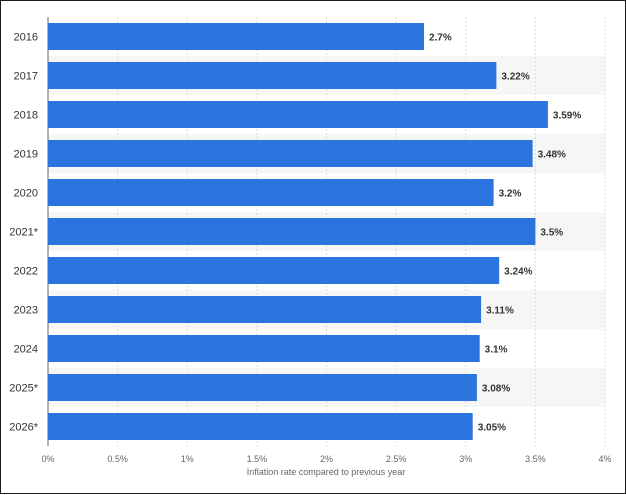 The width and height of the screenshot is (626, 495). I want to click on data-label: 3.22%, so click(515, 77).